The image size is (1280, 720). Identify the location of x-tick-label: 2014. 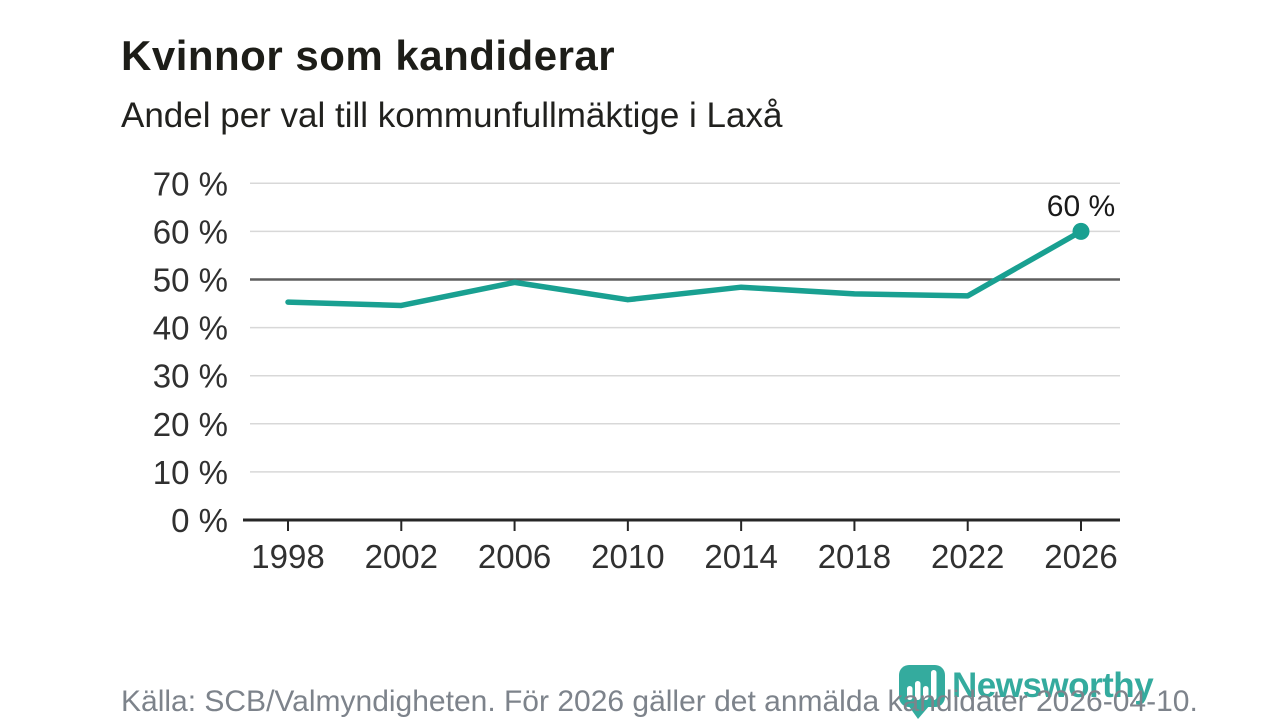
(740, 556).